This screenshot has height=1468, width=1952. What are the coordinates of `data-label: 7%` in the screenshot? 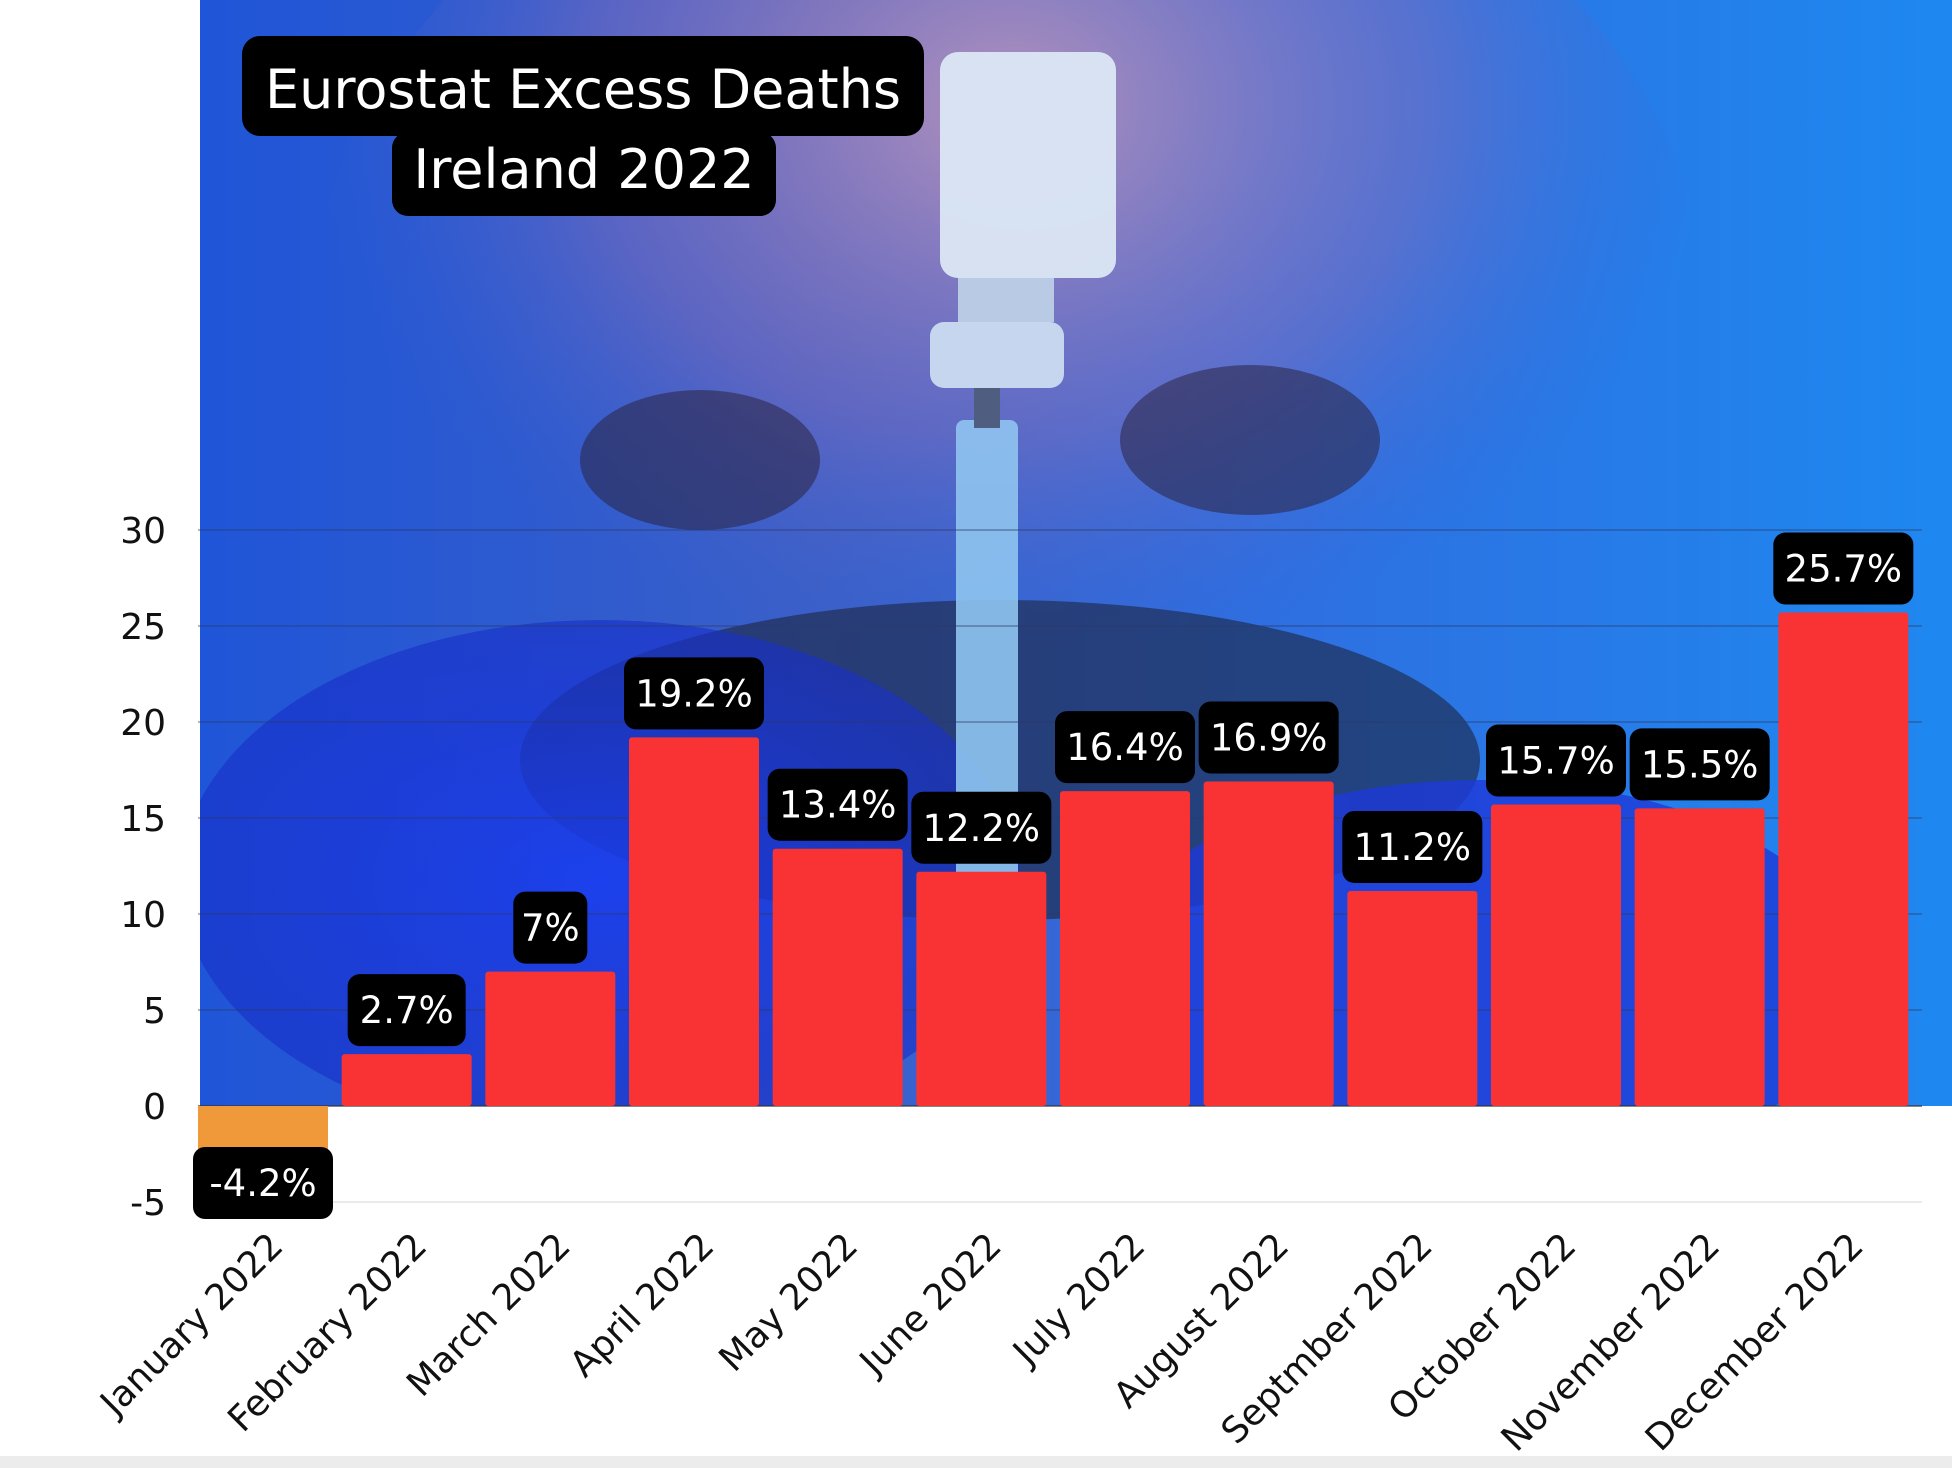 It's located at (550, 928).